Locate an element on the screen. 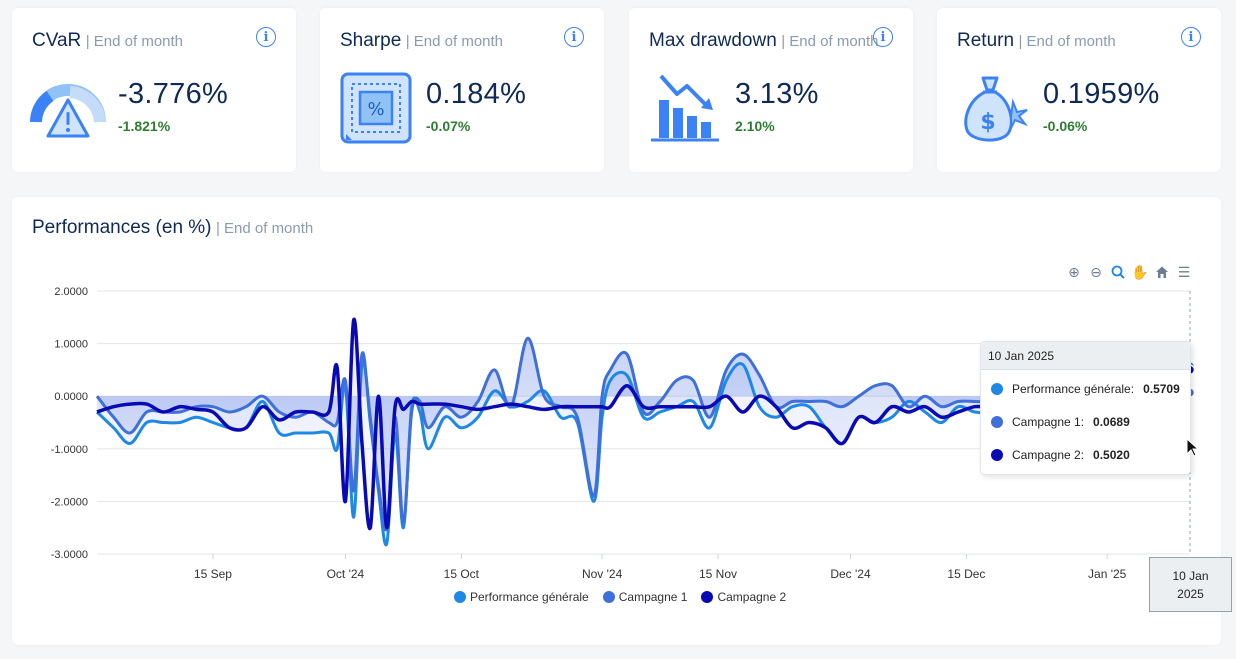 The image size is (1236, 659). chart-toolbar: ⊕ ⊖ ✋ ☰ is located at coordinates (1129, 272).